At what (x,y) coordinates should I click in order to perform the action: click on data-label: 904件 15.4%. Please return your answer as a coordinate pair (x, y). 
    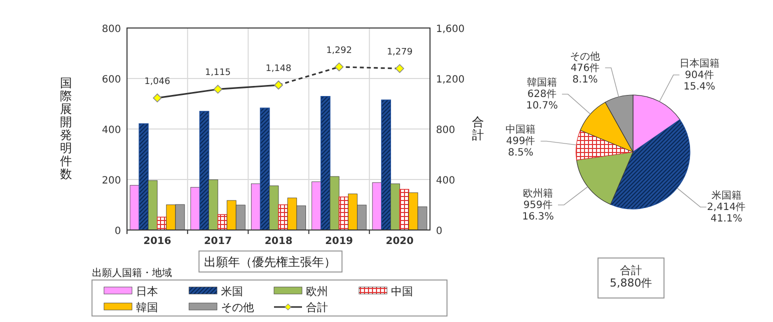
    Looking at the image, I should click on (700, 81).